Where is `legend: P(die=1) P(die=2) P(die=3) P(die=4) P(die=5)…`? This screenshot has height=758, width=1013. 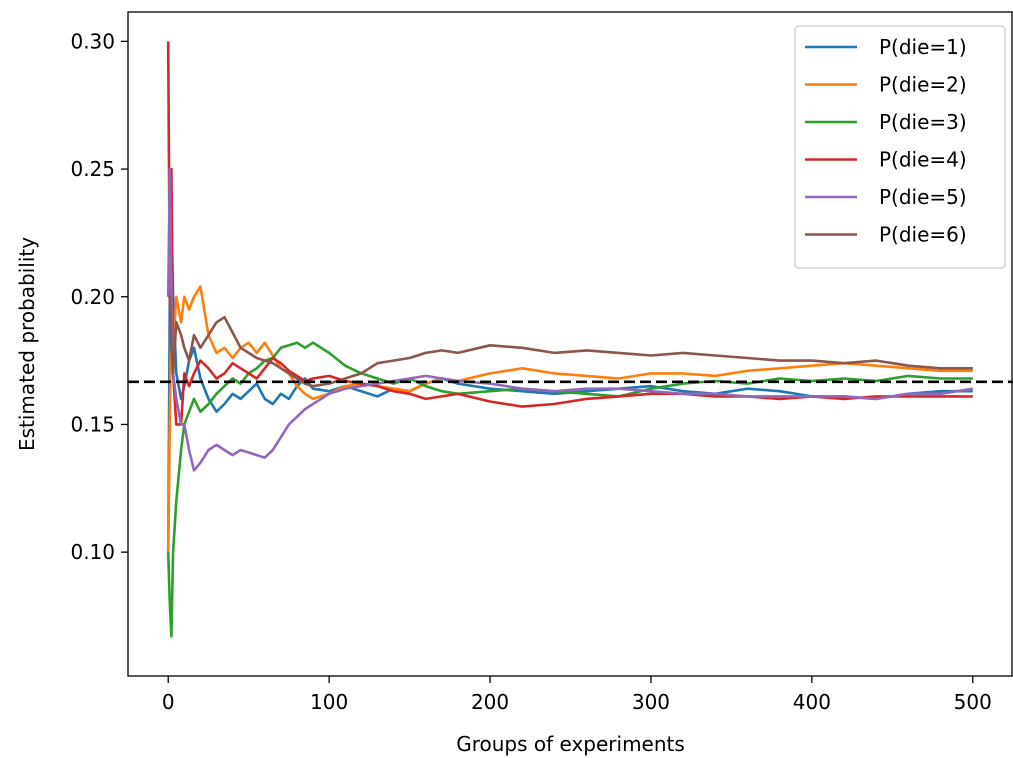
legend: P(die=1) P(die=2) P(die=3) P(die=4) P(die=5)… is located at coordinates (900, 147).